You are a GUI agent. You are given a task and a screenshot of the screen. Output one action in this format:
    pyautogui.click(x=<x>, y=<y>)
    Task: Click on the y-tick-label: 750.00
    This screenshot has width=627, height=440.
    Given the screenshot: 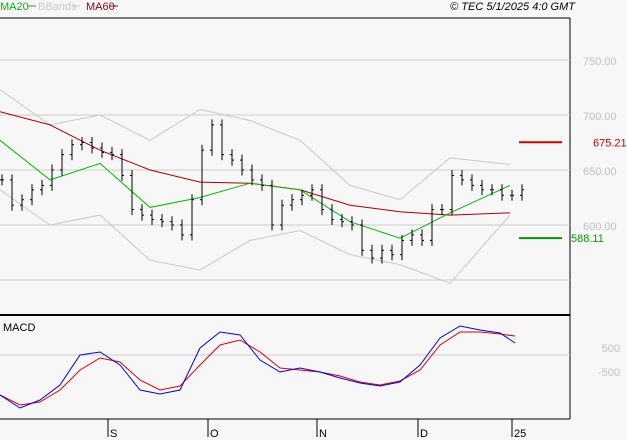 What is the action you would take?
    pyautogui.click(x=600, y=62)
    